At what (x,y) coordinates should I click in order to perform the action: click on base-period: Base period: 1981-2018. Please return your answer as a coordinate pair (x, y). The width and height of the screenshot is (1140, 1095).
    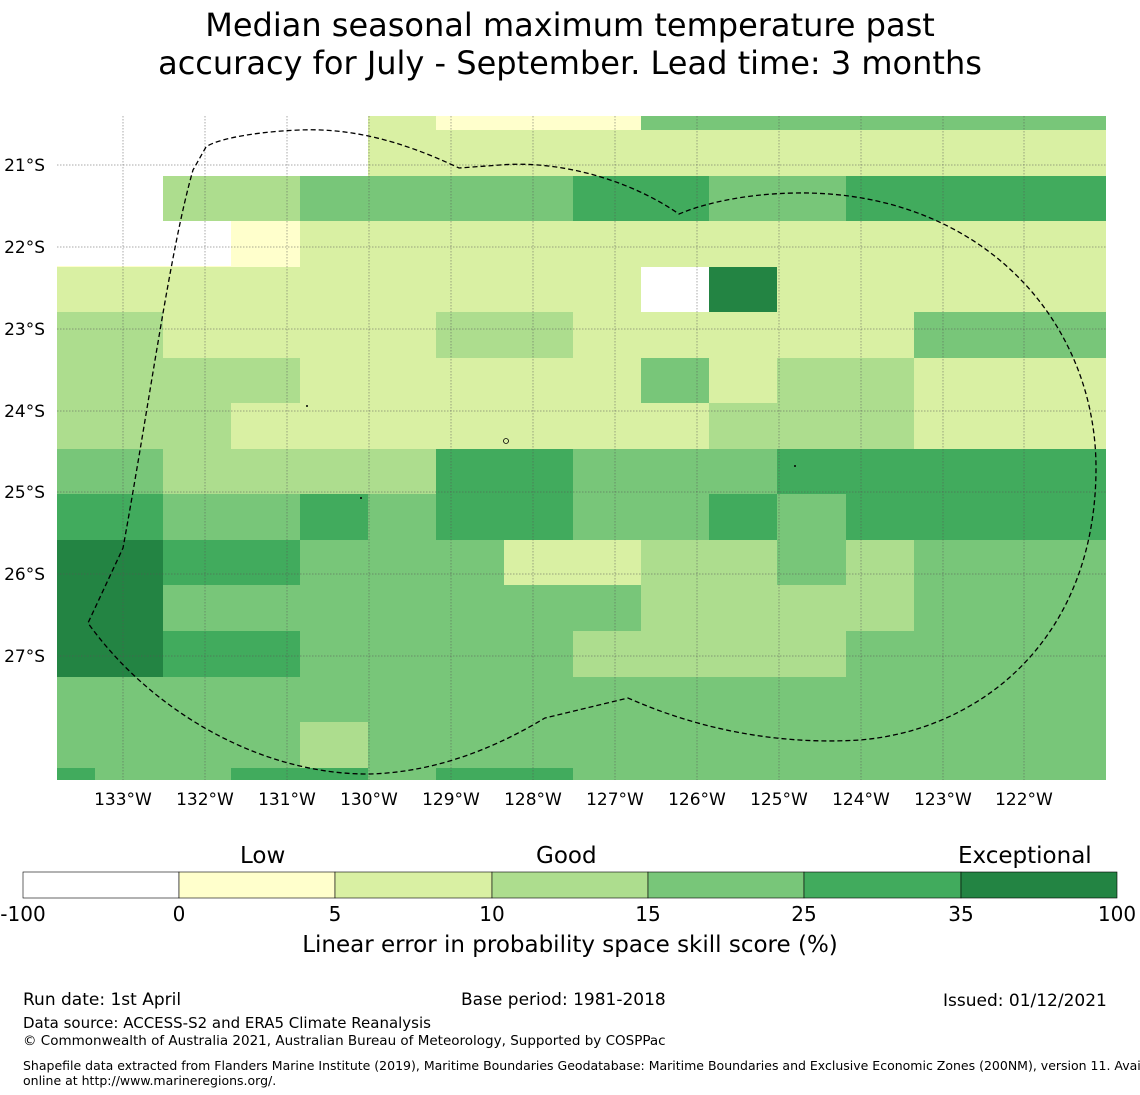
    Looking at the image, I should click on (563, 1000).